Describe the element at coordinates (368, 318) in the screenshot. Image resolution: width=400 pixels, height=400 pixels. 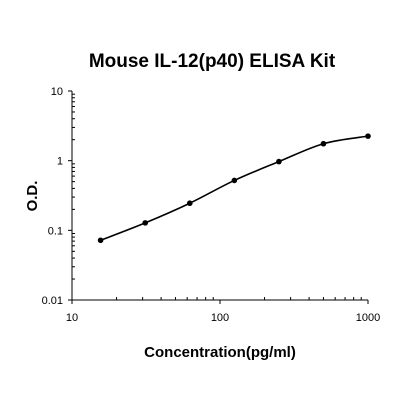
I see `x-tick-label: 1000` at that location.